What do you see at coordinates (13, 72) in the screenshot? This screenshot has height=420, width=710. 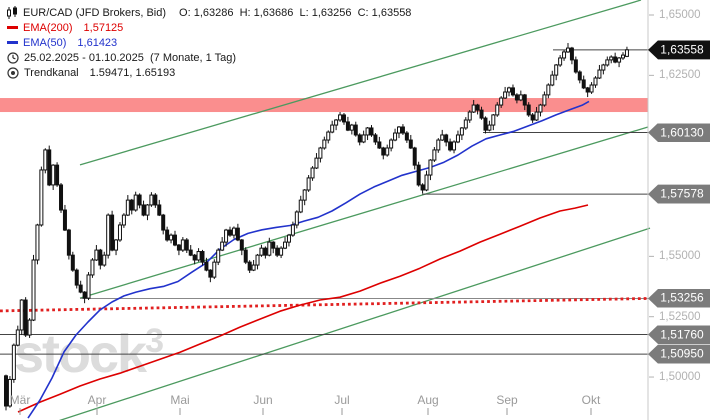 I see `trend-channel-icon` at bounding box center [13, 72].